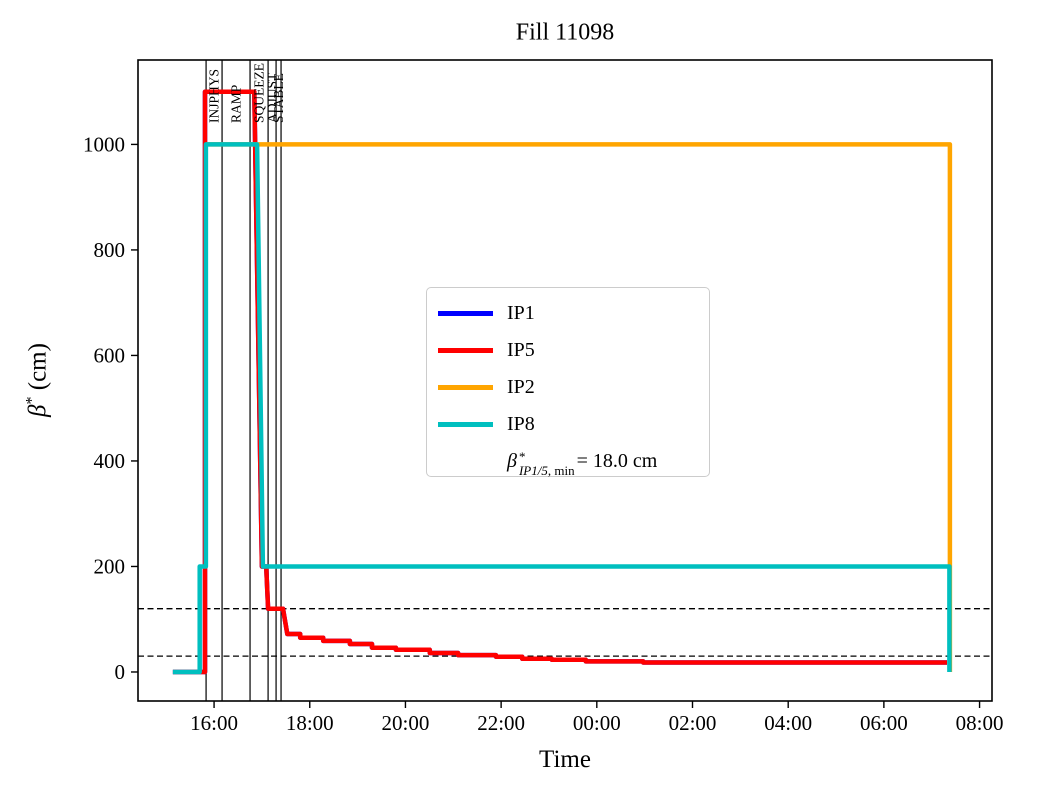 This screenshot has width=1040, height=800. I want to click on svg-text: 22:00, so click(501, 723).